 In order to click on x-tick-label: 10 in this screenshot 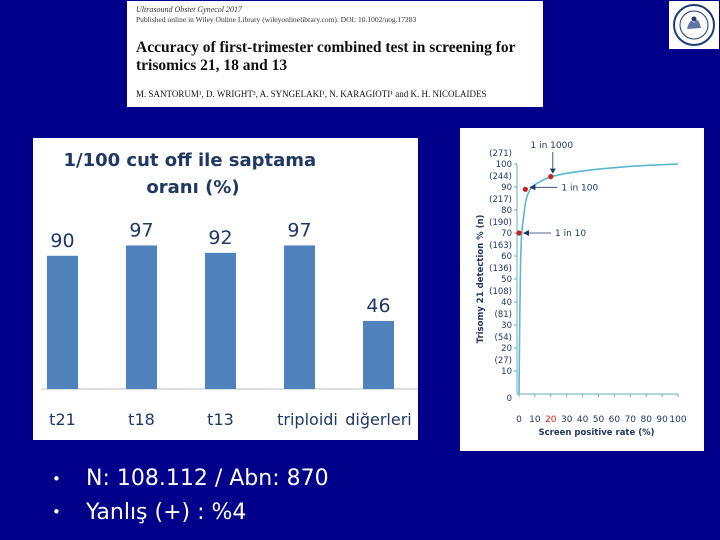, I will do `click(535, 420)`.